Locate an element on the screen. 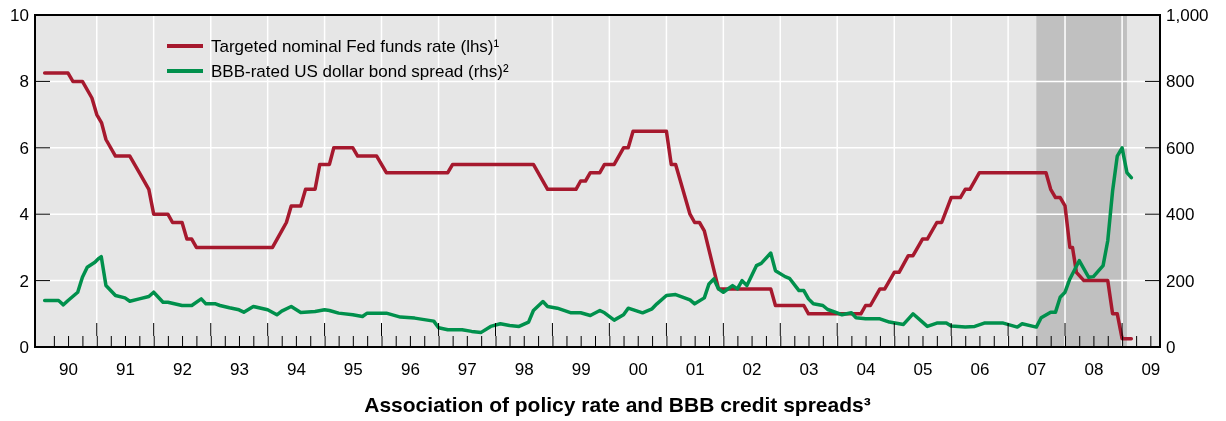 Image resolution: width=1226 pixels, height=421 pixels. y2-tick-label: 0 is located at coordinates (1171, 347).